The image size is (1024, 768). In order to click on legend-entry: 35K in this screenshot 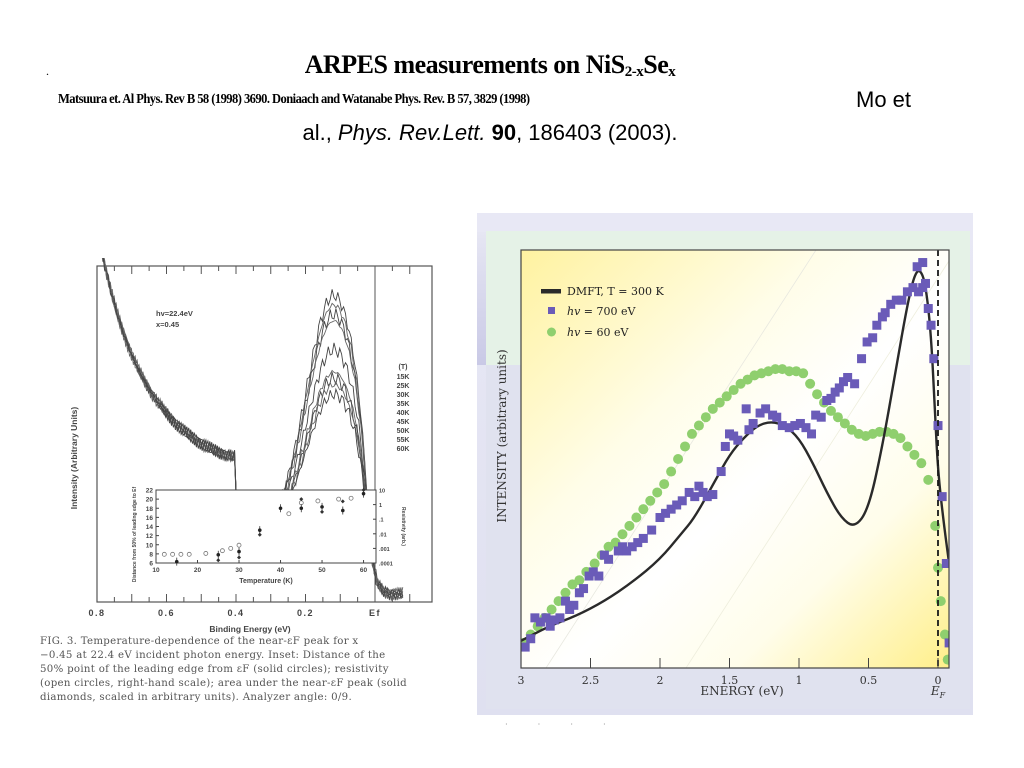, I will do `click(403, 404)`.